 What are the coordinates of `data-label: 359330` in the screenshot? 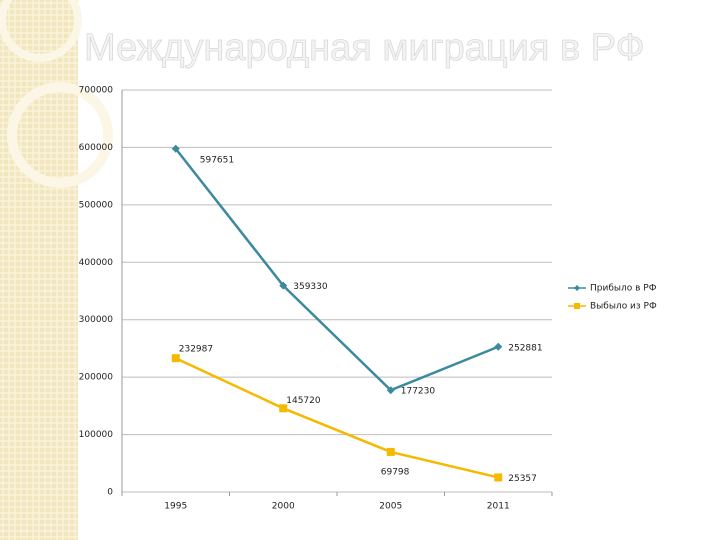 It's located at (310, 287).